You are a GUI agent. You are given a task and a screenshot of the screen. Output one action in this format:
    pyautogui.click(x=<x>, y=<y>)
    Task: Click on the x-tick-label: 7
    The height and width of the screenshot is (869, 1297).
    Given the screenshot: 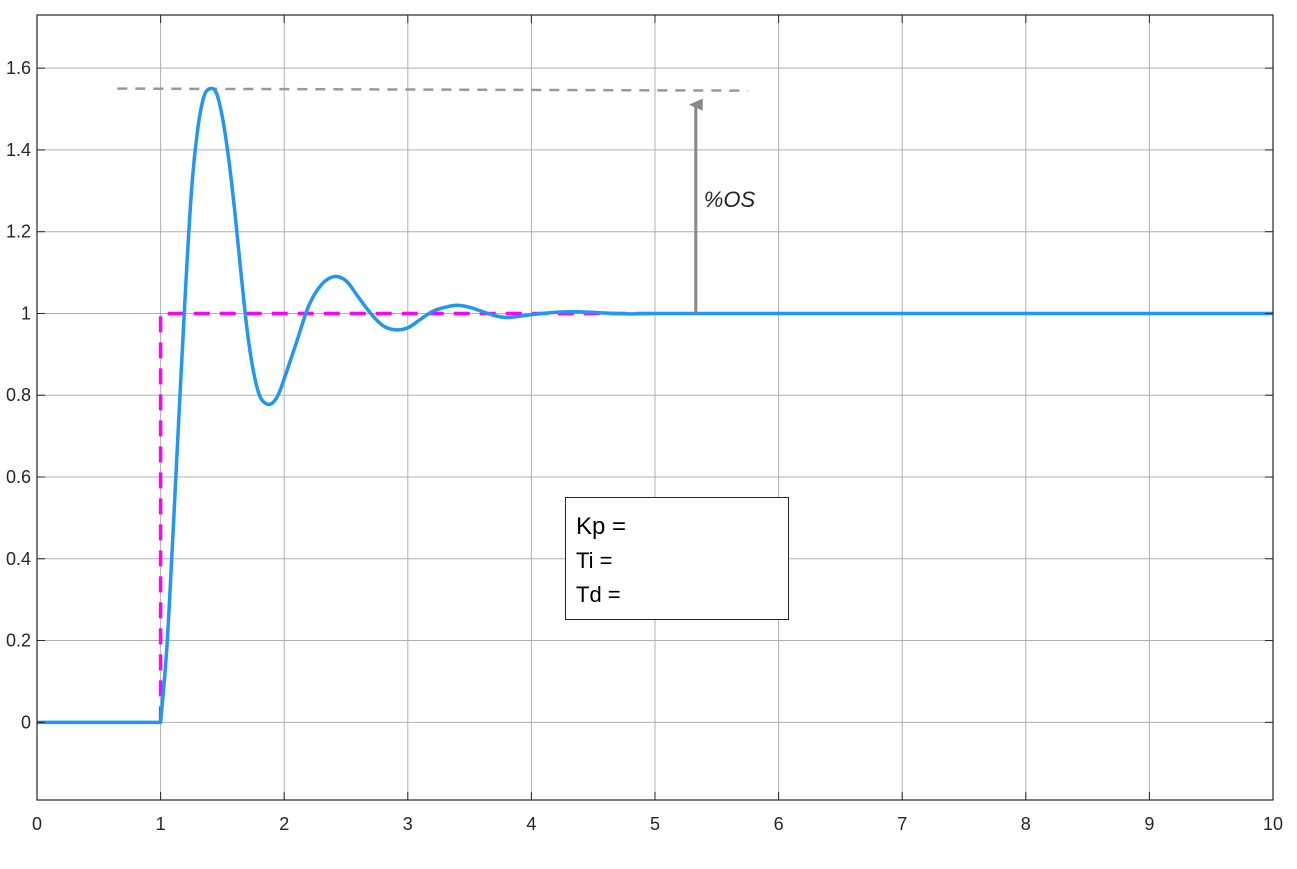 What is the action you would take?
    pyautogui.click(x=902, y=824)
    